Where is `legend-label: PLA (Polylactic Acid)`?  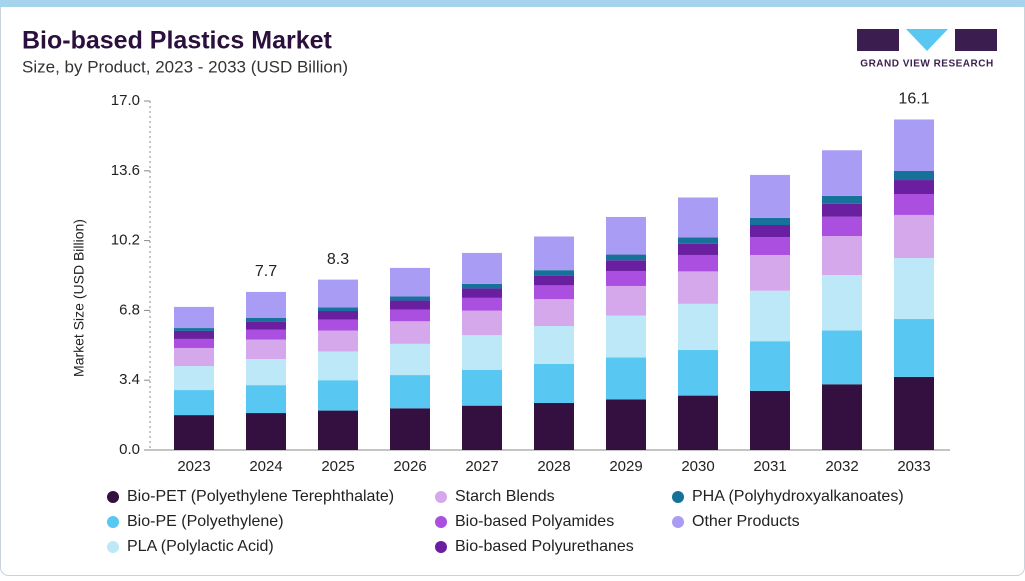 legend-label: PLA (Polylactic Acid) is located at coordinates (200, 546).